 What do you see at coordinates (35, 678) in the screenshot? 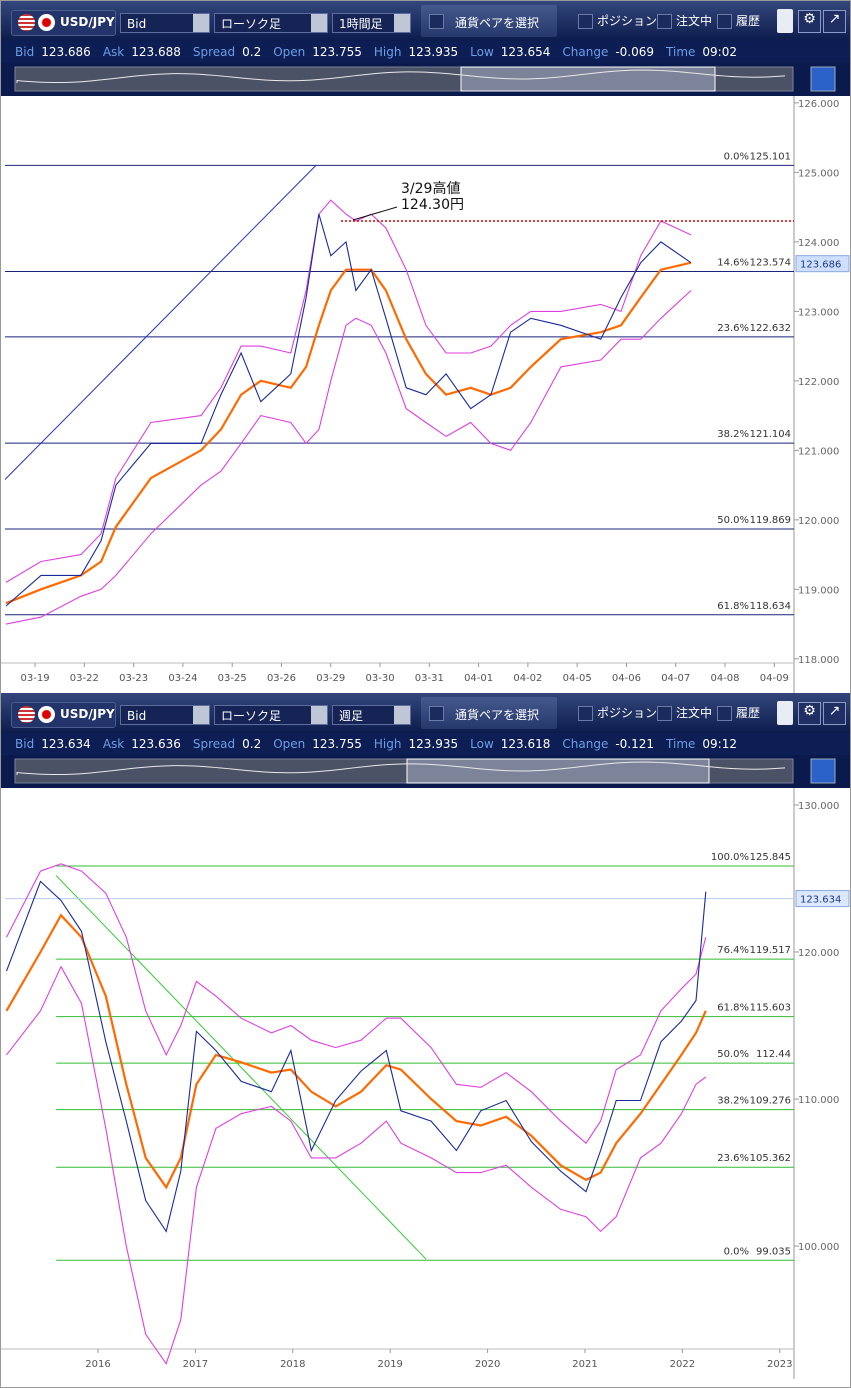
I see `x-tick-label: 03-19` at bounding box center [35, 678].